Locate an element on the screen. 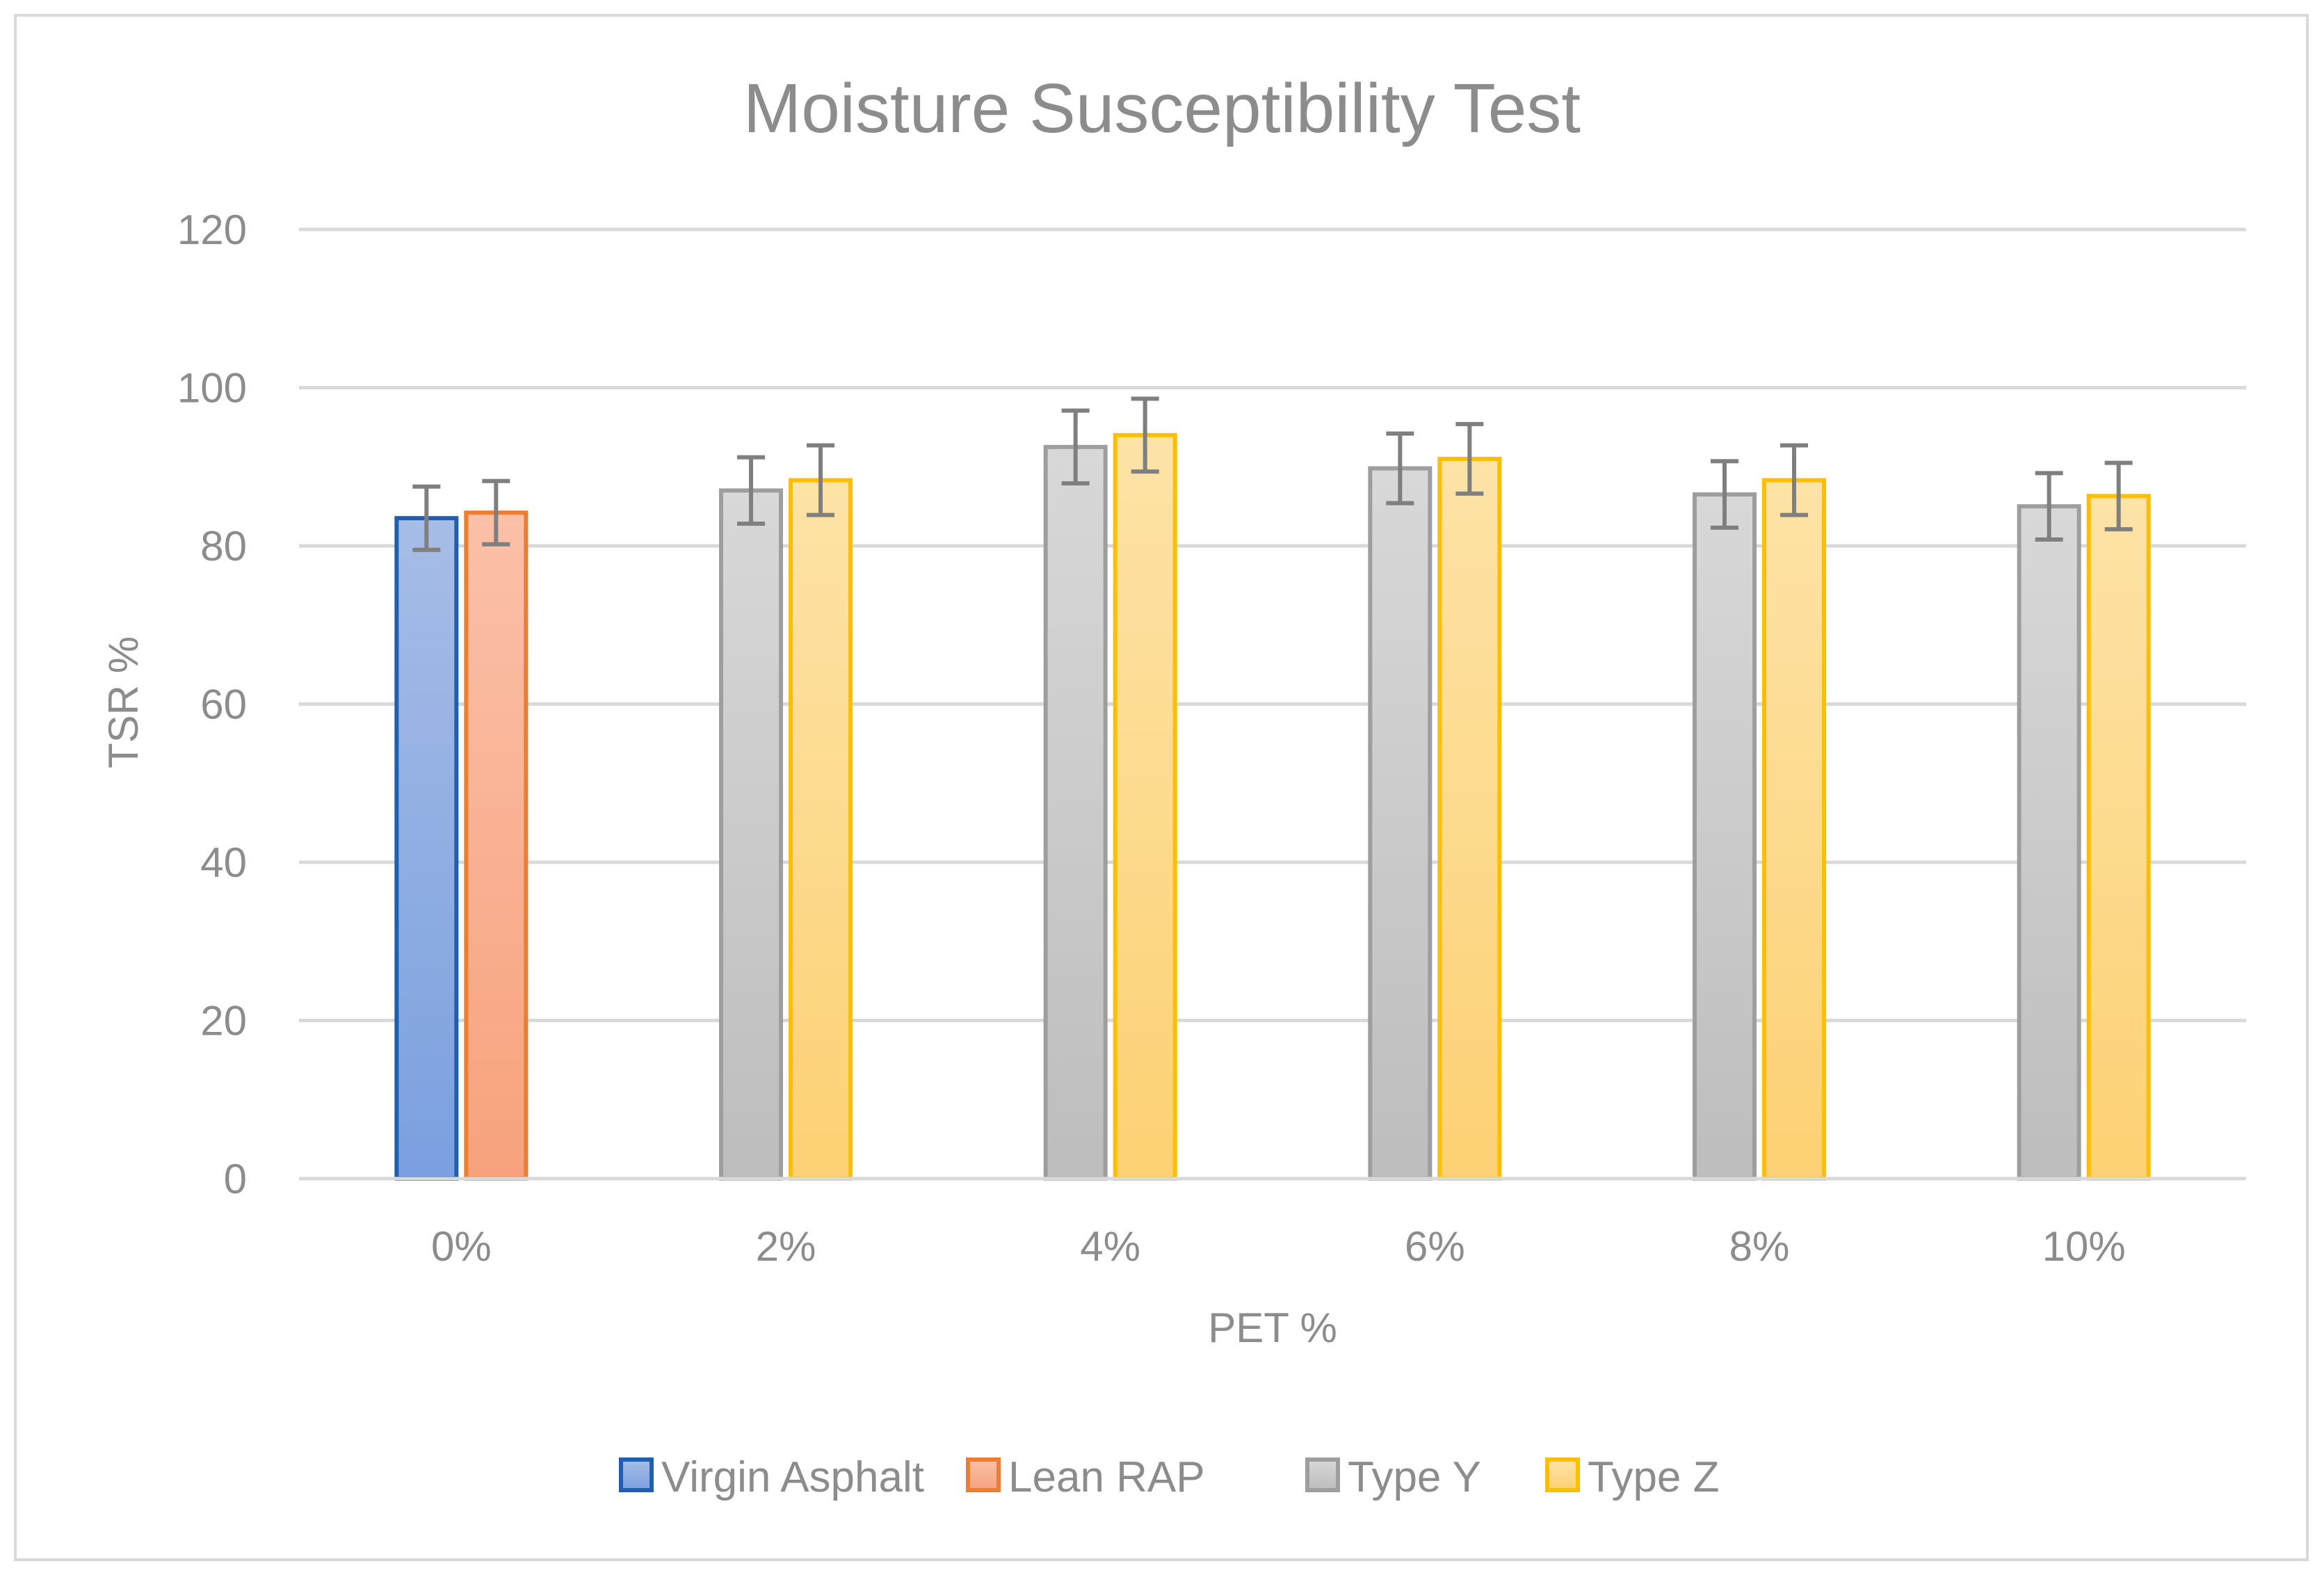  y-tick-label: 60 is located at coordinates (224, 704).